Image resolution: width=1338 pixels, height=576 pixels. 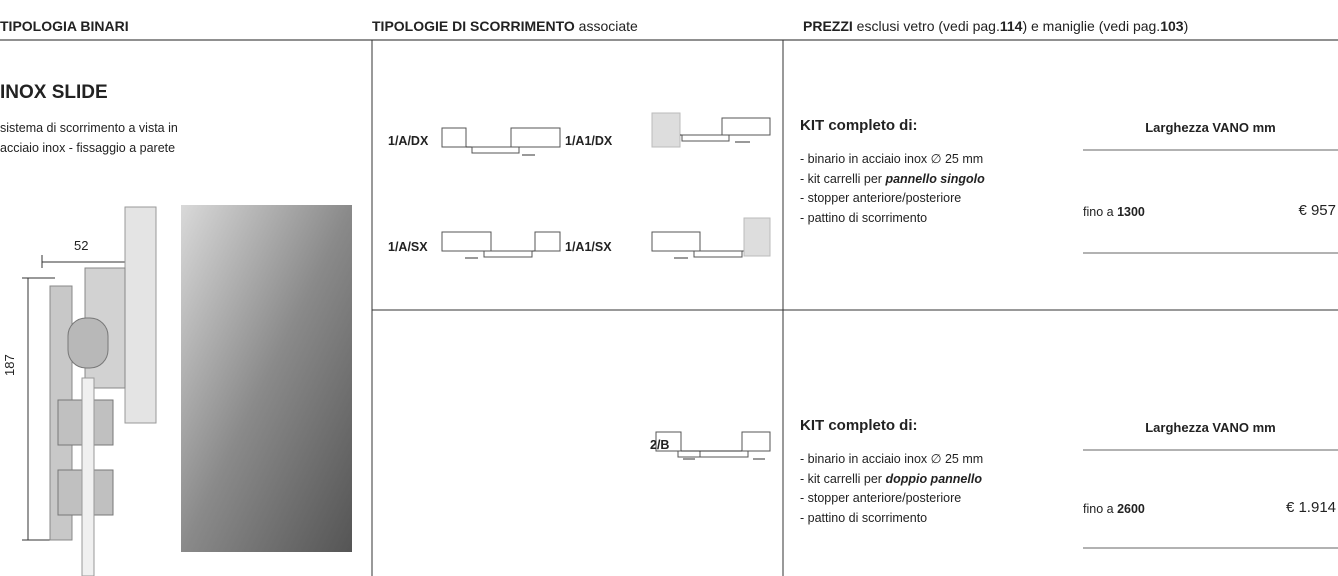 I want to click on header-part: esclusi vetro (vedi pag., so click(x=926, y=26).